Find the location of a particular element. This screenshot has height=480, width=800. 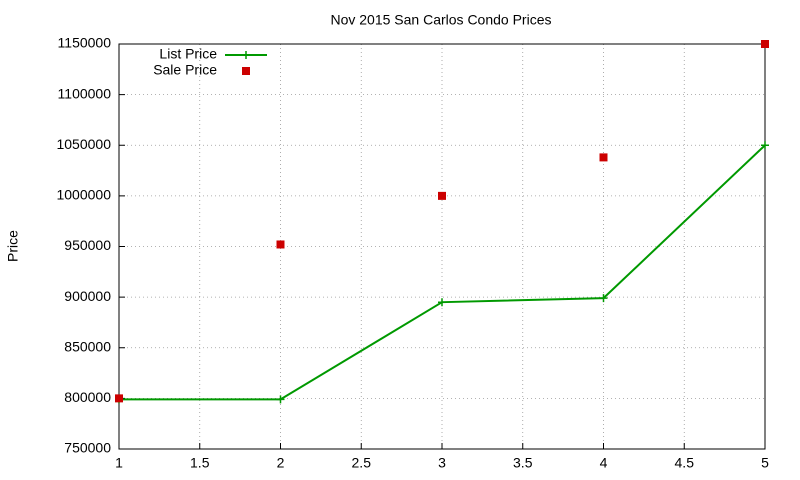

legend-label: Sale Price is located at coordinates (185, 70).